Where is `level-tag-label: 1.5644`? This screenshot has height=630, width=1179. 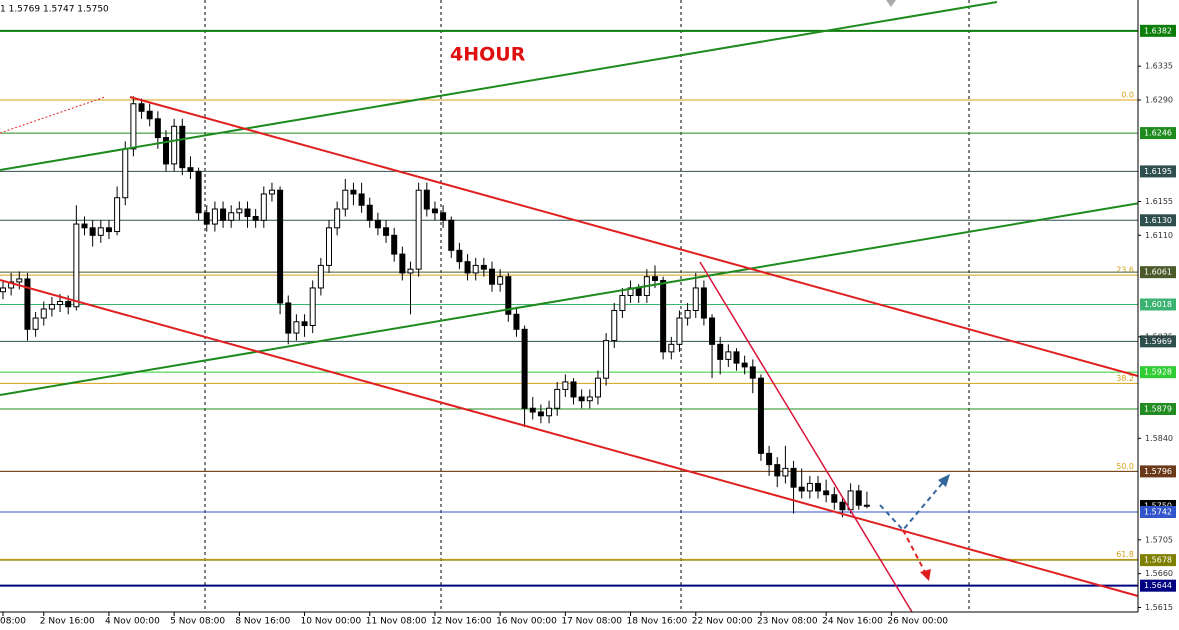
level-tag-label: 1.5644 is located at coordinates (1158, 585).